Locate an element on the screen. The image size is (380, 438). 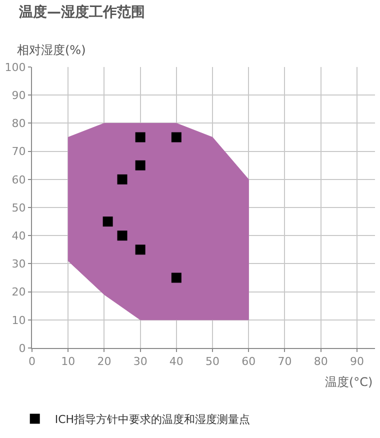
x-tick-label: 60 is located at coordinates (249, 361).